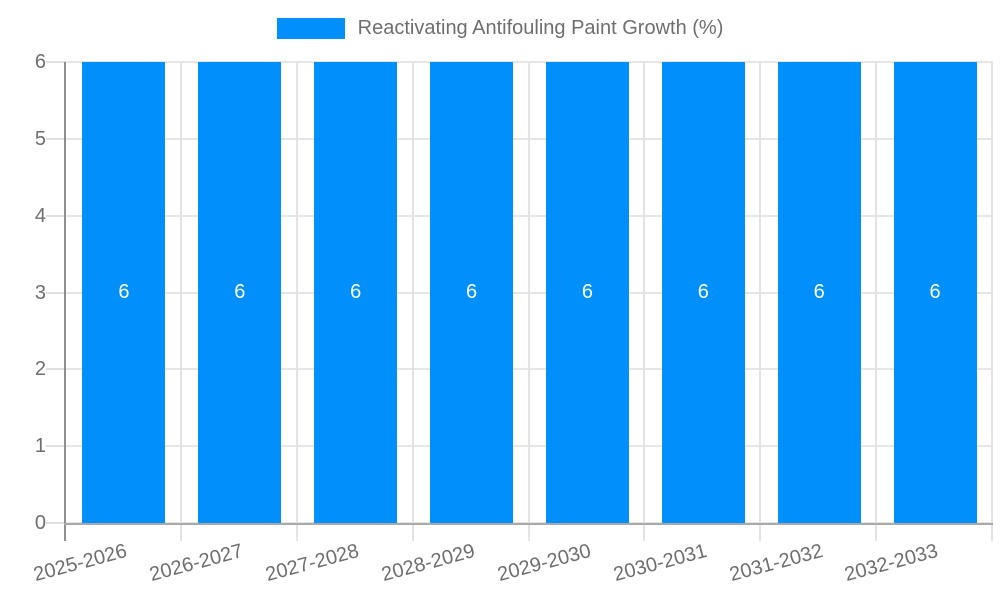 The height and width of the screenshot is (600, 1000). Describe the element at coordinates (312, 563) in the screenshot. I see `x-tick-label: 2027-2028` at that location.